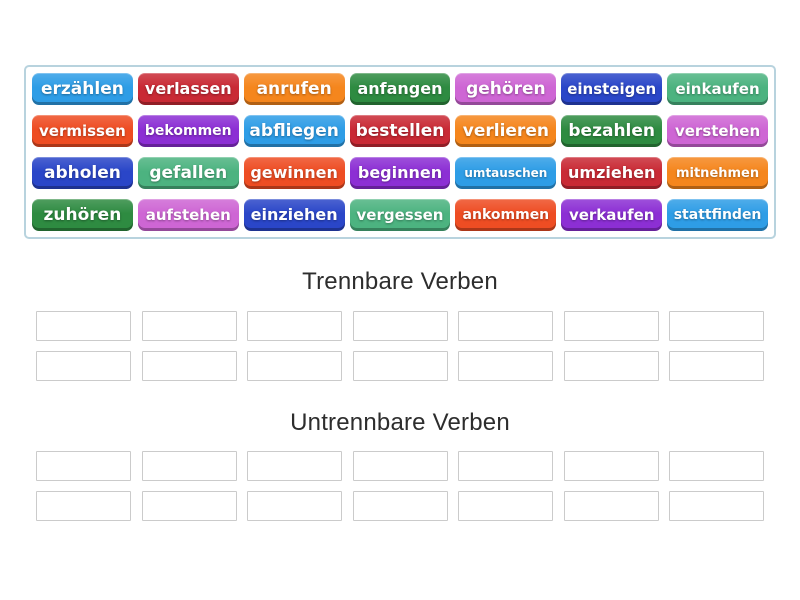 The width and height of the screenshot is (800, 600). I want to click on word-tile-label: gefallen, so click(188, 172).